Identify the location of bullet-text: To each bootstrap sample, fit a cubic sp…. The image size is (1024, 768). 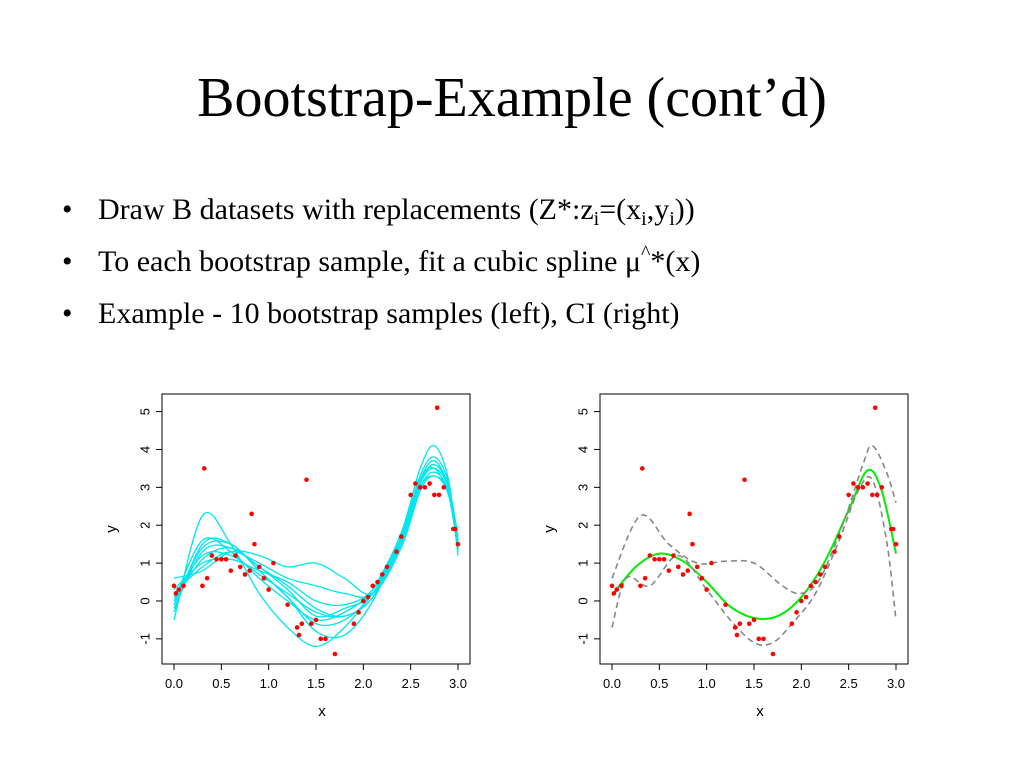
(369, 261).